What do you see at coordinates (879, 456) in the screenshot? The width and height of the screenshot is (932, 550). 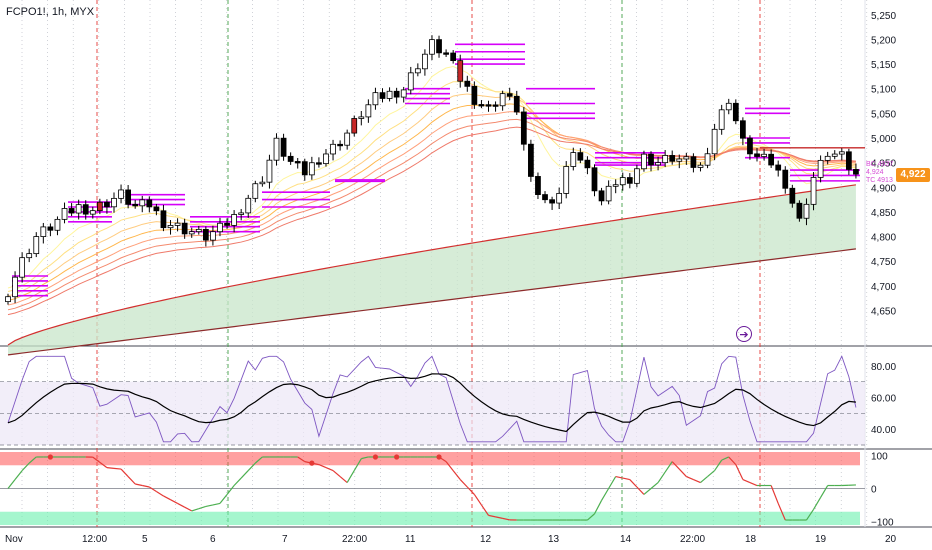 I see `osc-tick-label: 100` at bounding box center [879, 456].